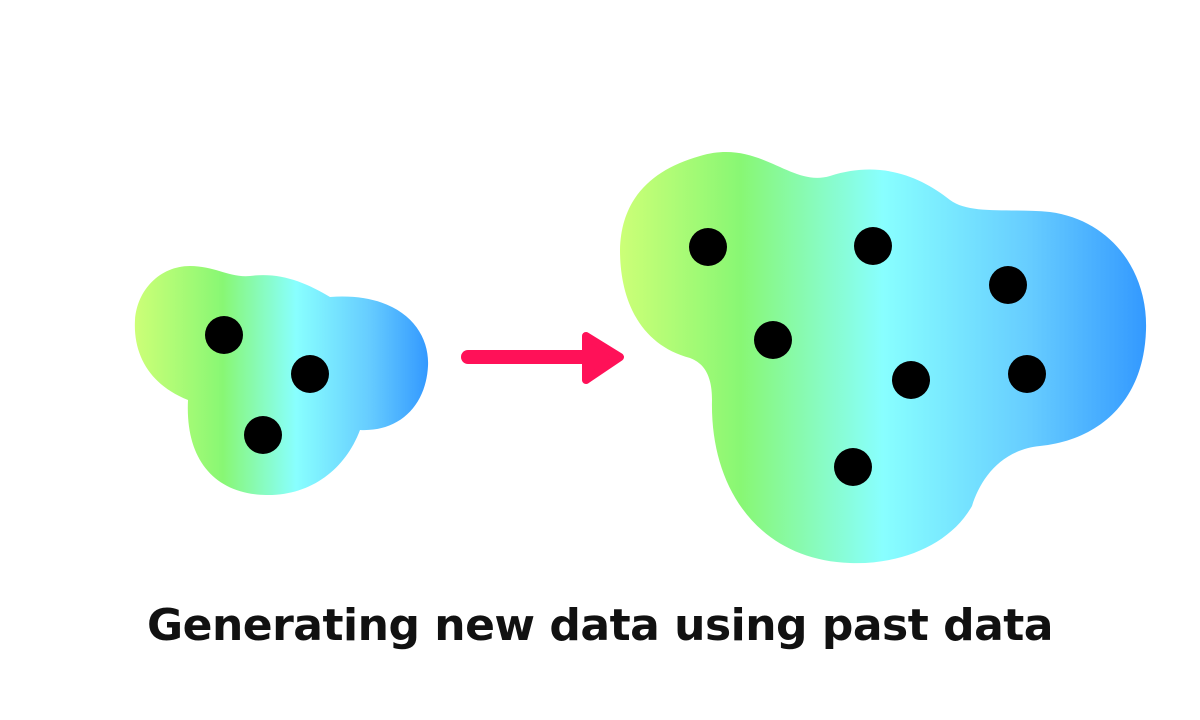  What do you see at coordinates (600, 625) in the screenshot?
I see `diagram-caption: Generating new data using past data` at bounding box center [600, 625].